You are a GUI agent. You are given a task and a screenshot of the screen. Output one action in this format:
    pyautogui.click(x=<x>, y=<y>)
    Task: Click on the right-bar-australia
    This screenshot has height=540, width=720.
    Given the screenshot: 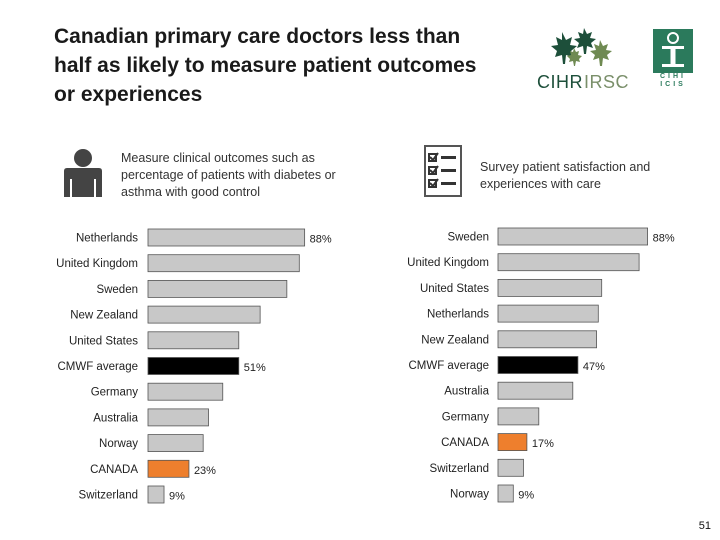 What is the action you would take?
    pyautogui.click(x=535, y=390)
    